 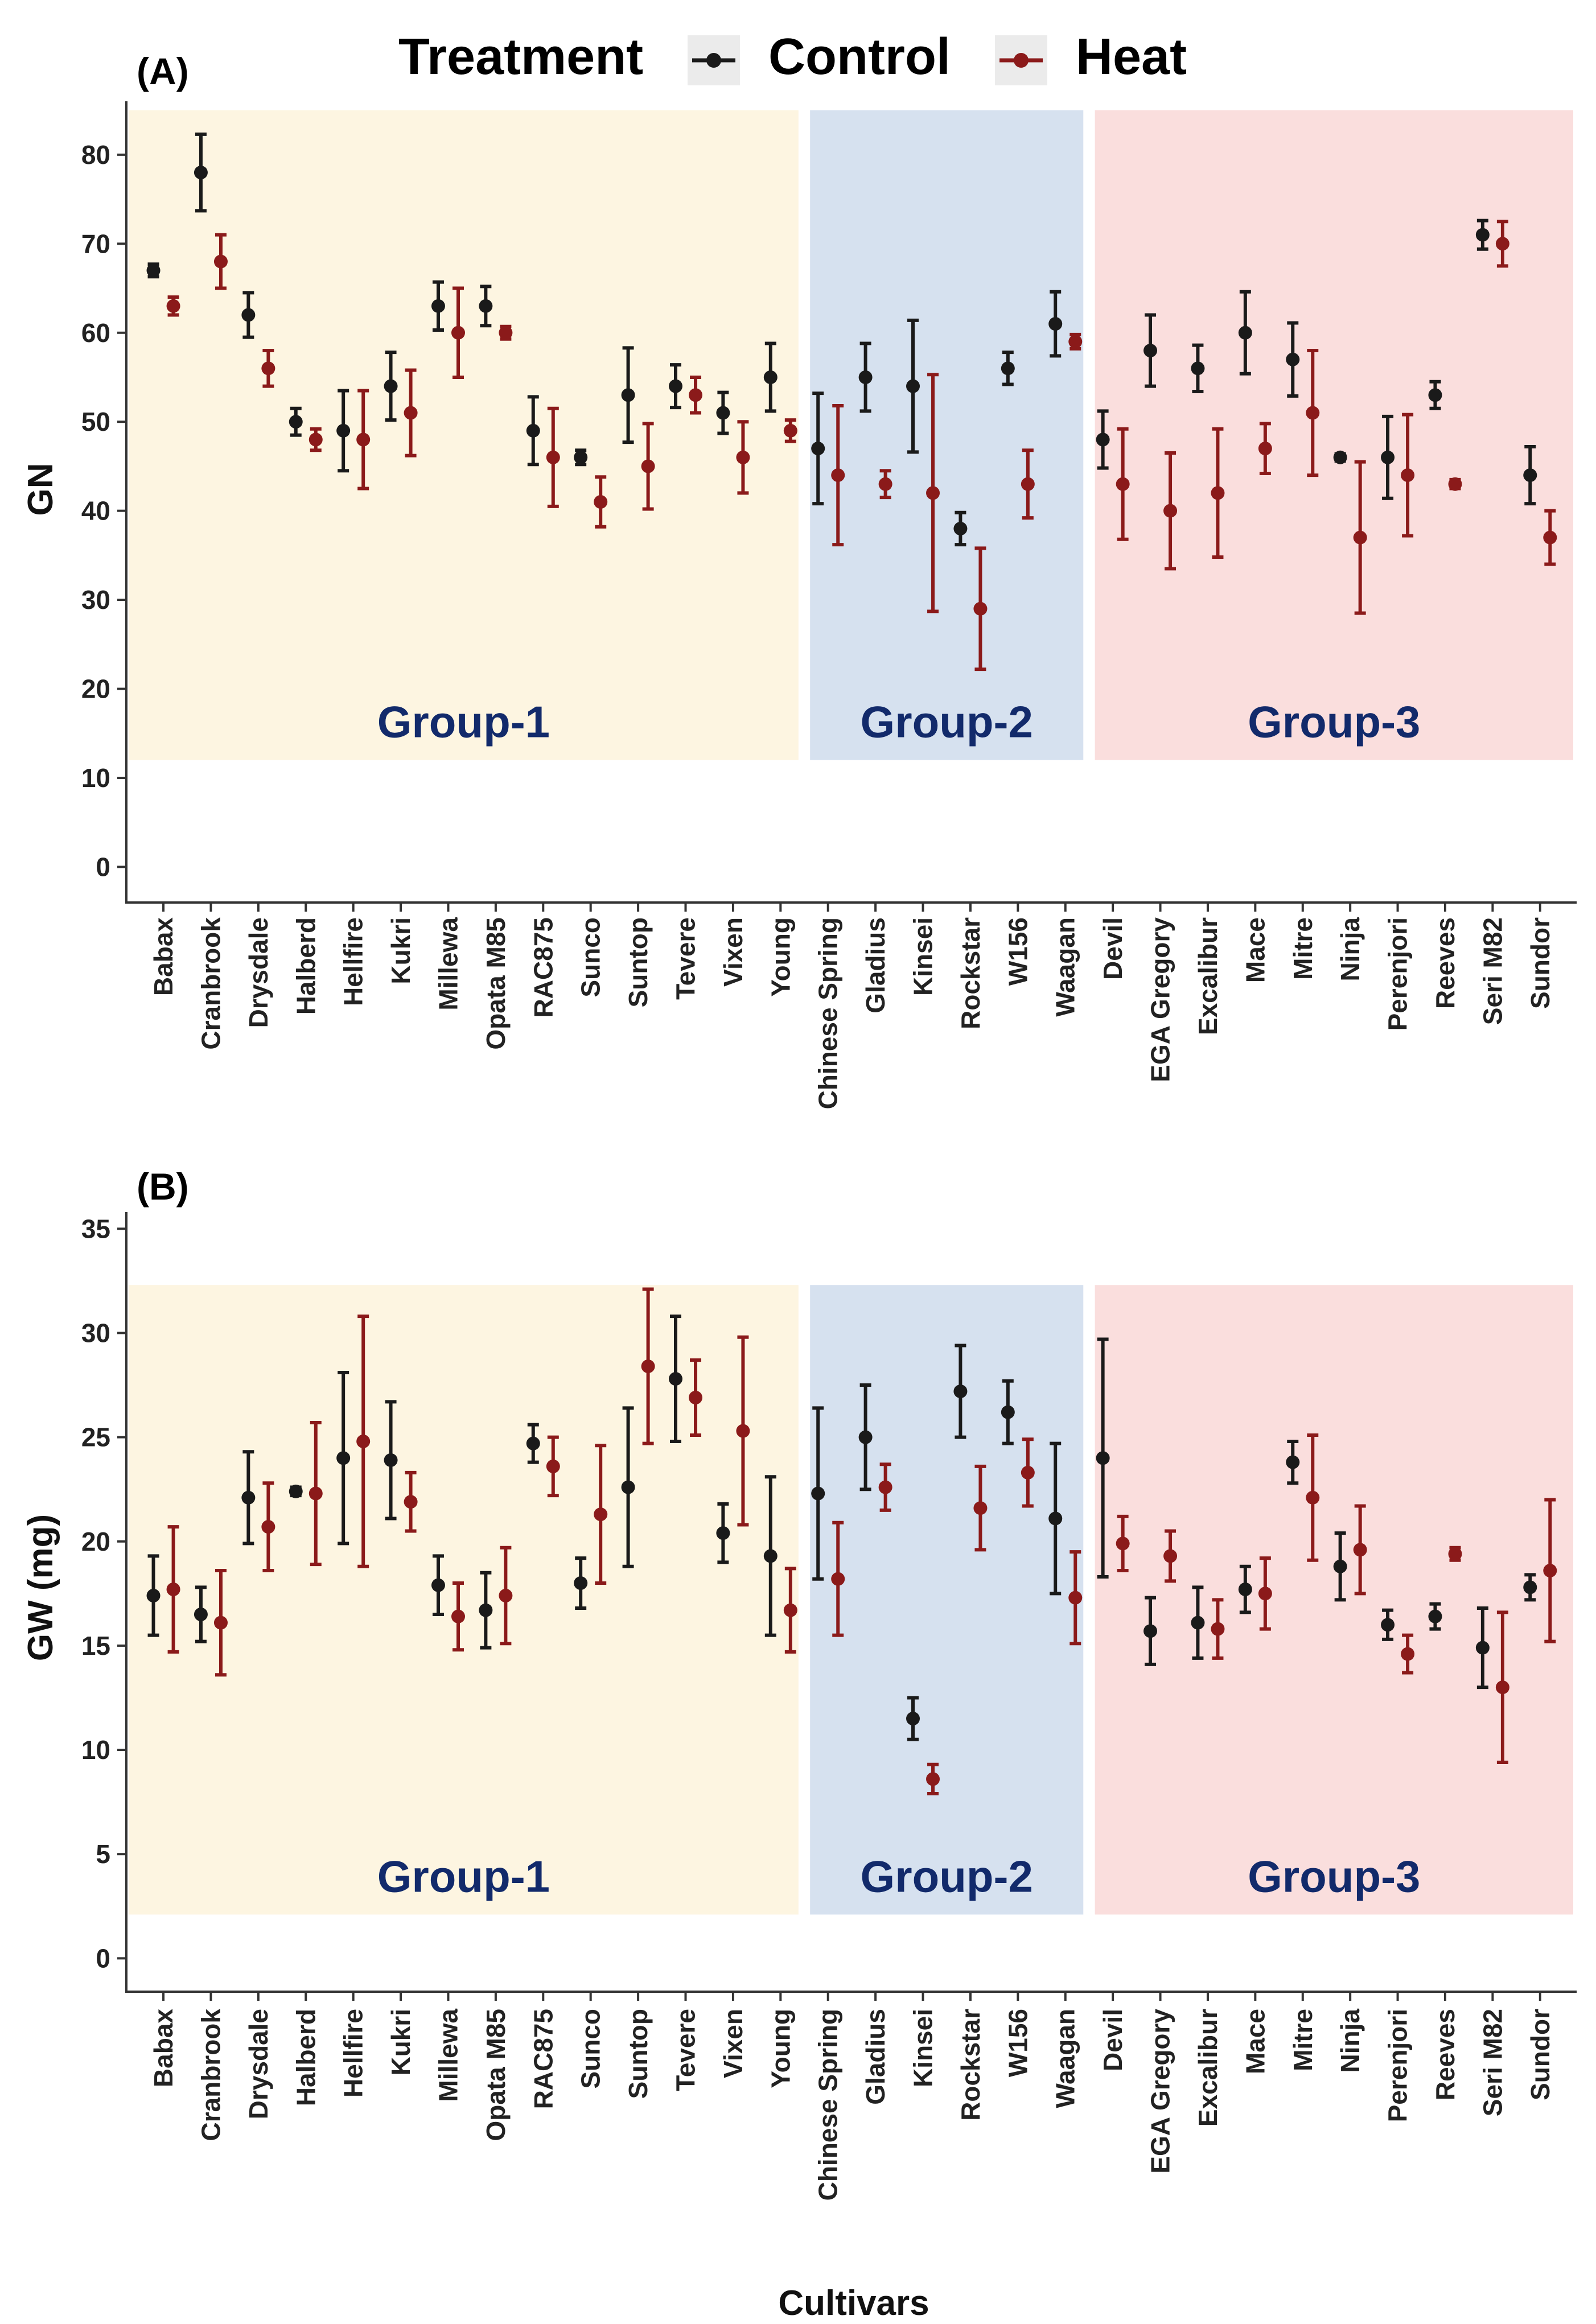 I want to click on x-tick-label-excalibur: Excalibur, so click(x=1208, y=976).